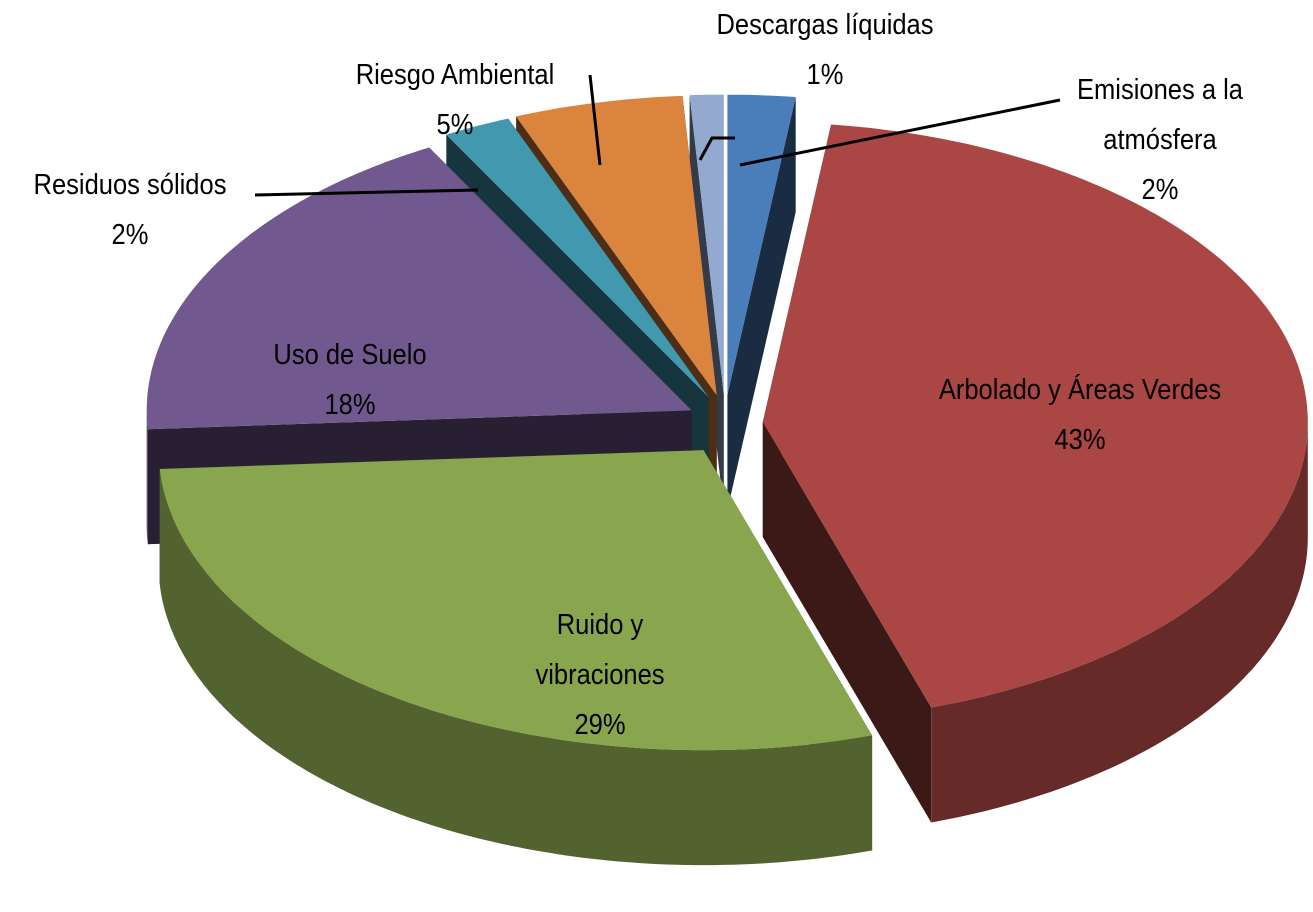 Image resolution: width=1313 pixels, height=912 pixels. I want to click on category-label: Emisiones a la atmósfera, so click(1160, 115).